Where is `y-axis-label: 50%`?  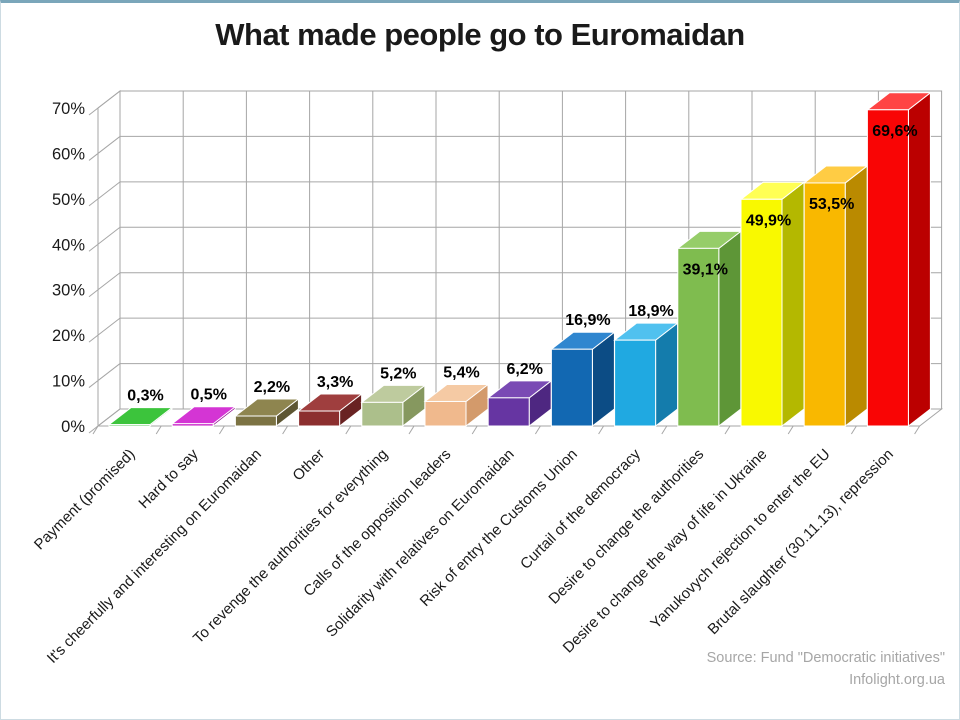
y-axis-label: 50% is located at coordinates (68, 200).